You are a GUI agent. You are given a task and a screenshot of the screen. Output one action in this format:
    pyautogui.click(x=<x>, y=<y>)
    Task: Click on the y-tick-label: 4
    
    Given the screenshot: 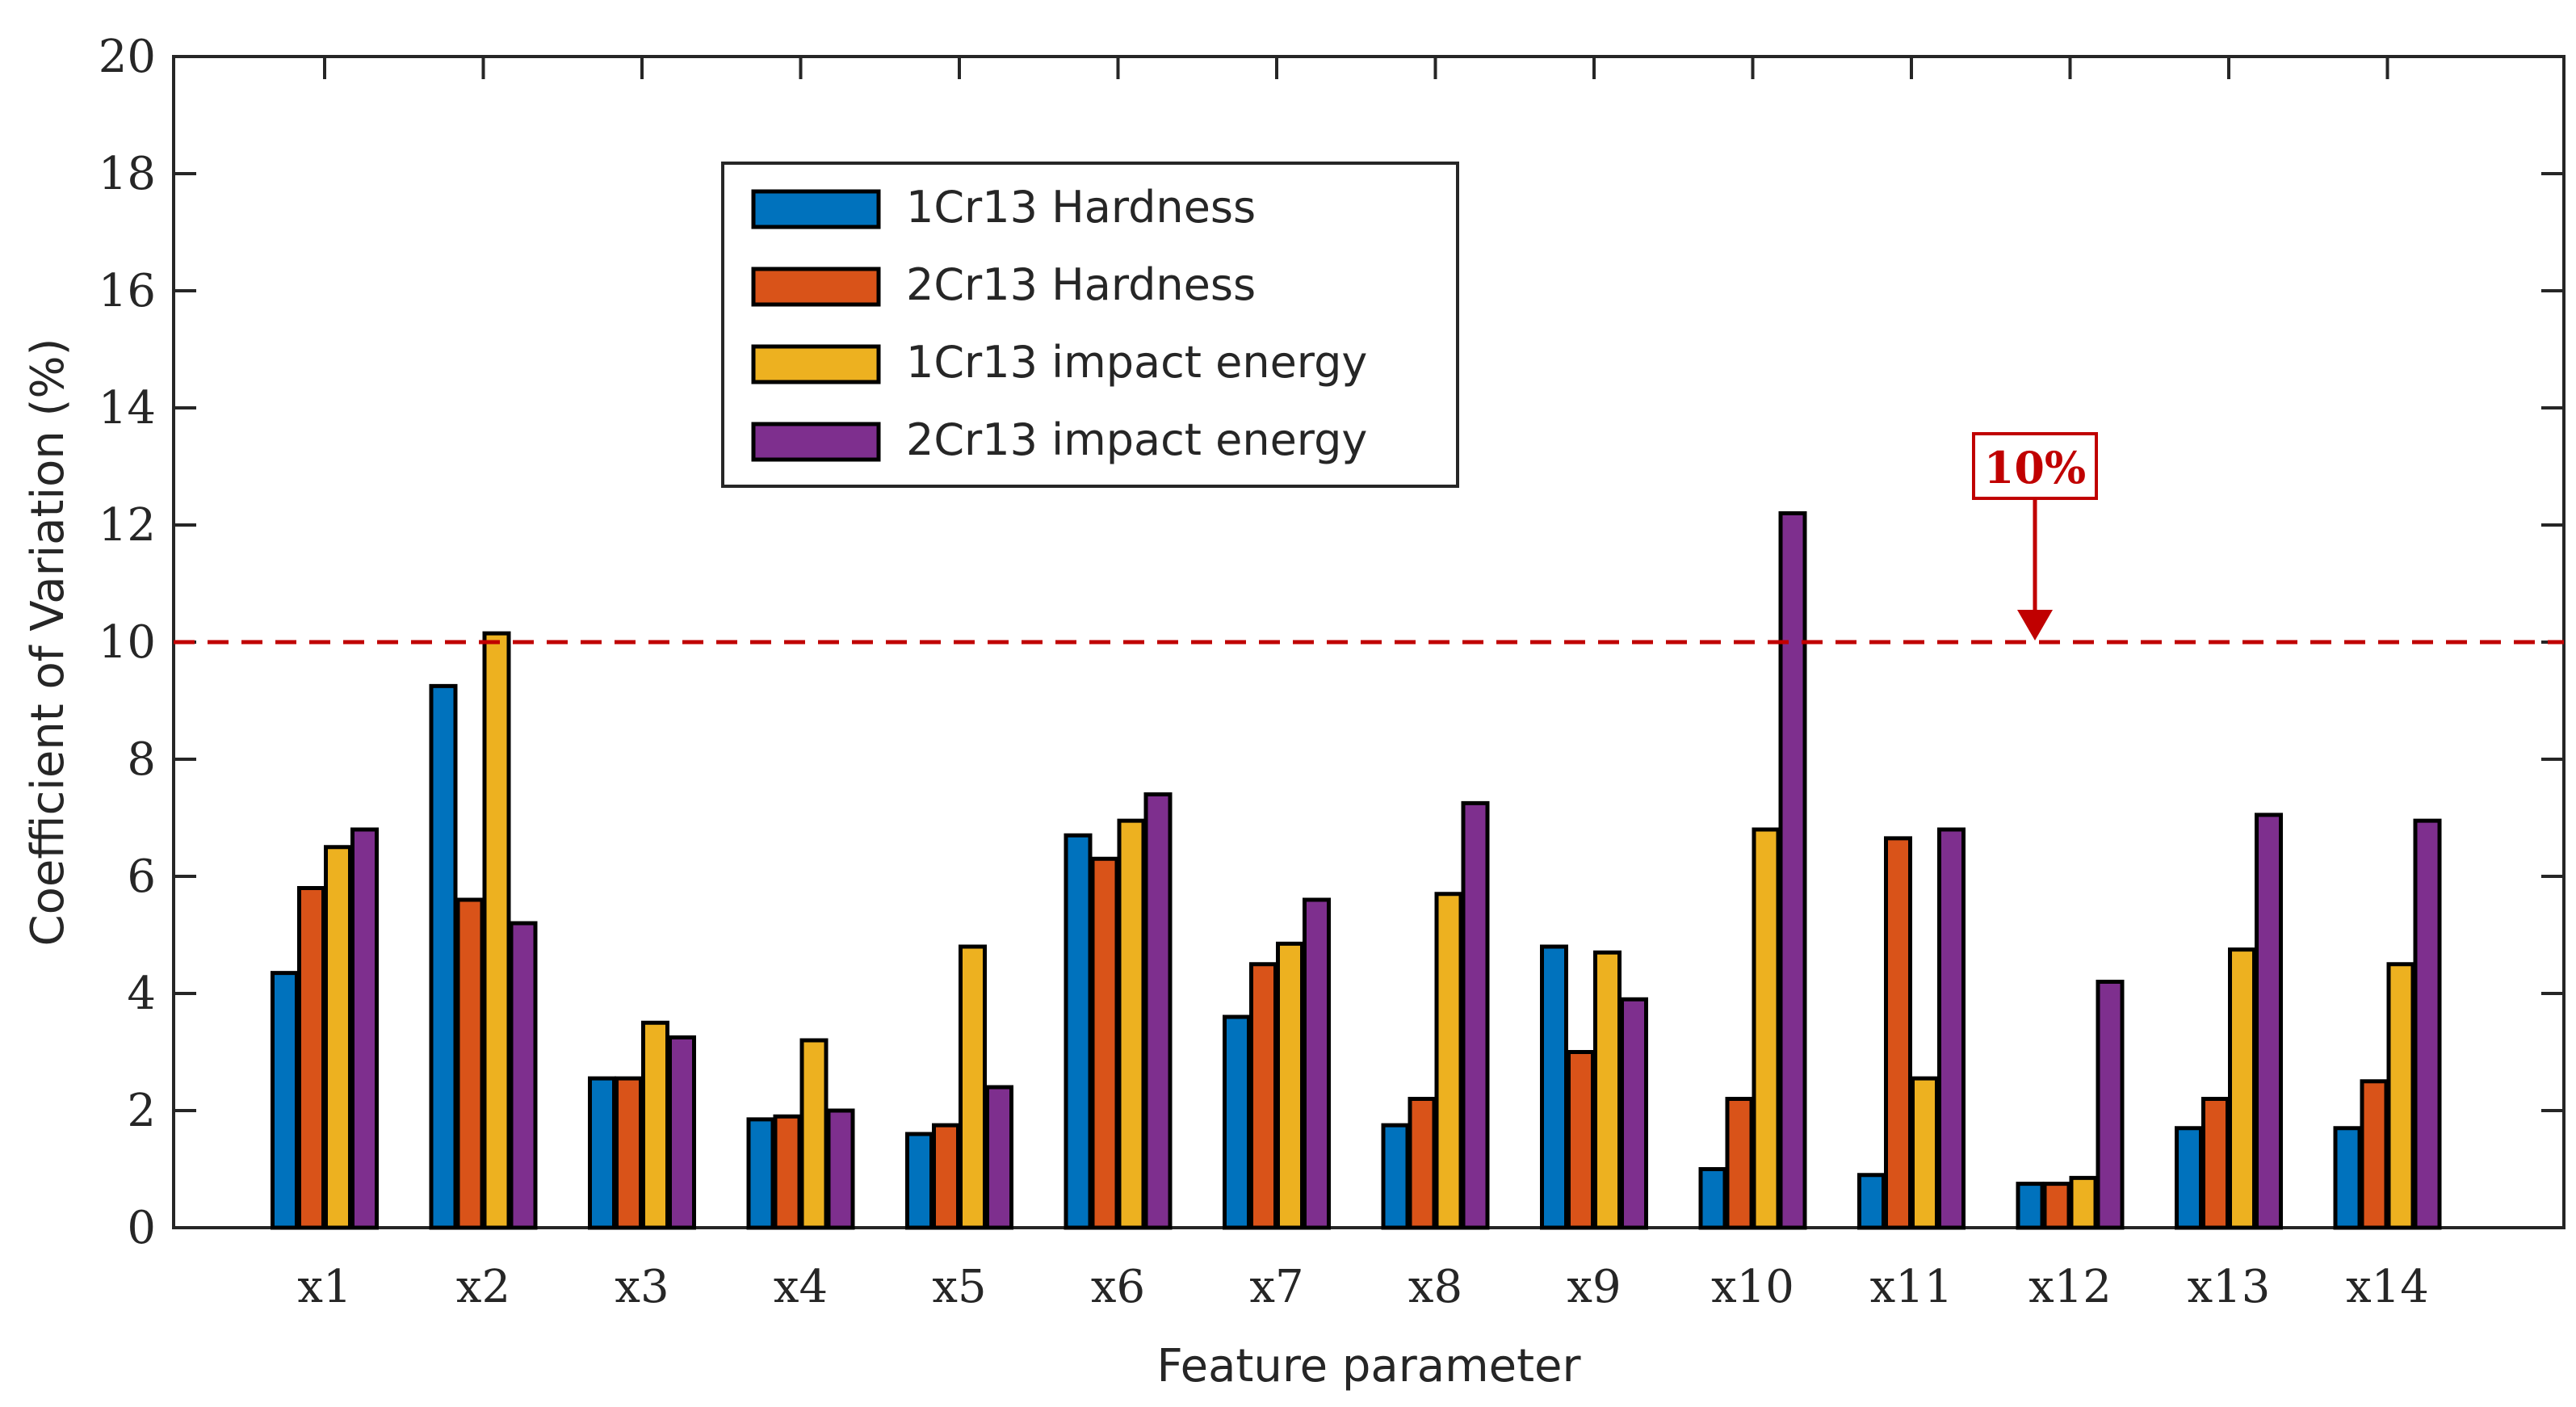 What is the action you would take?
    pyautogui.click(x=141, y=994)
    